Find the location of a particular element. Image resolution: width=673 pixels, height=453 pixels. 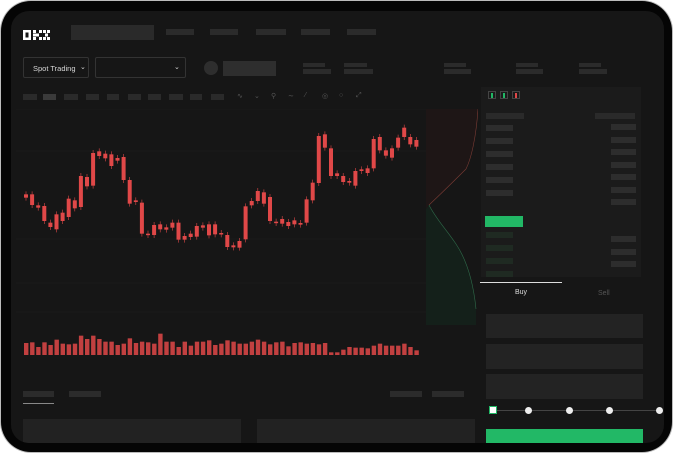

chevron-down-icon: ⌄ is located at coordinates (177, 67).